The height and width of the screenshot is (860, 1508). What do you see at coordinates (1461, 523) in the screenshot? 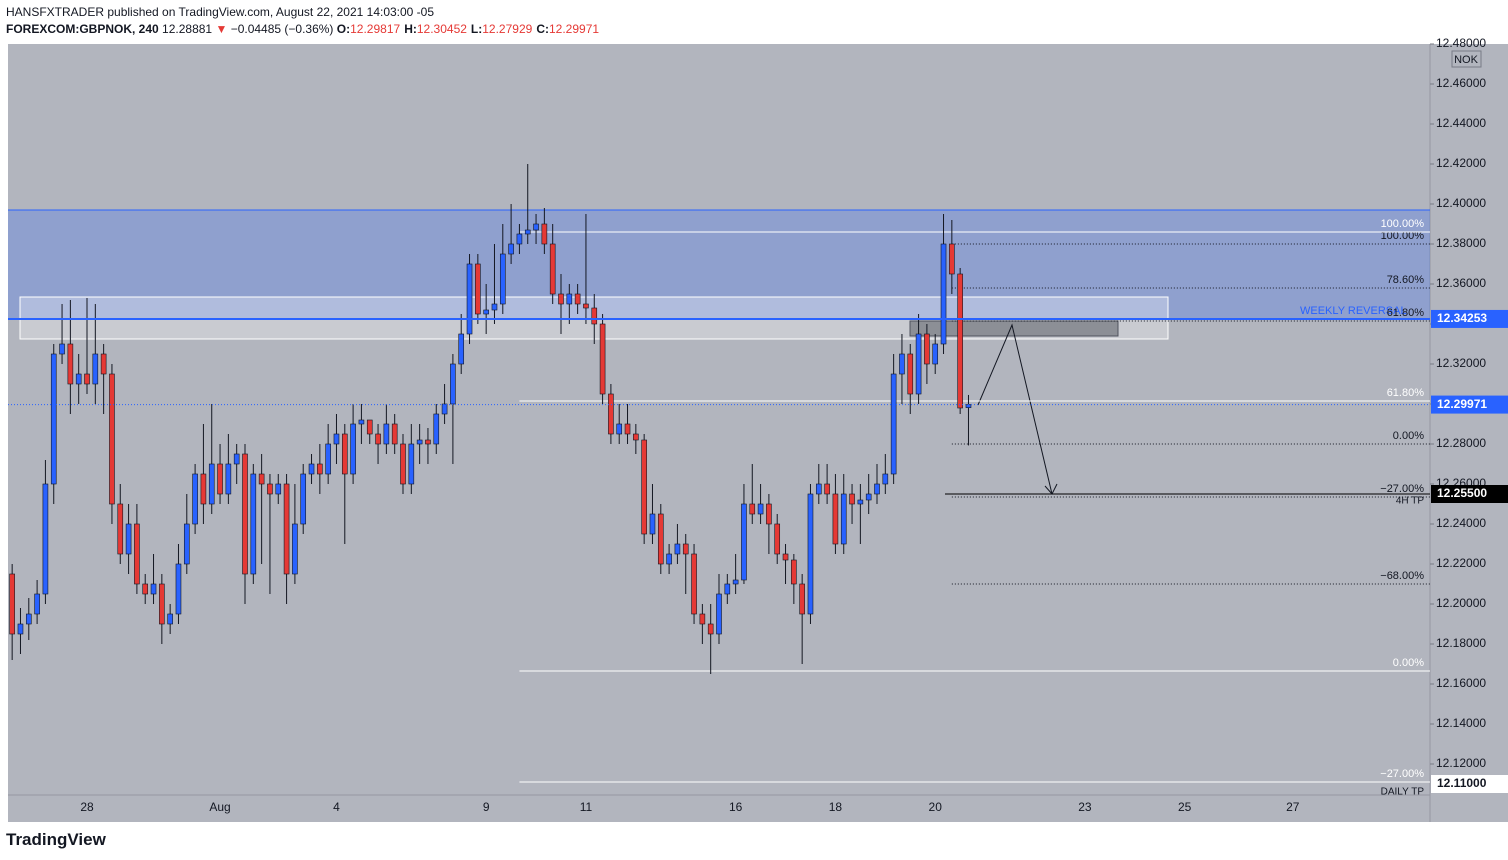
I see `y-tick-label: 12.24000` at bounding box center [1461, 523].